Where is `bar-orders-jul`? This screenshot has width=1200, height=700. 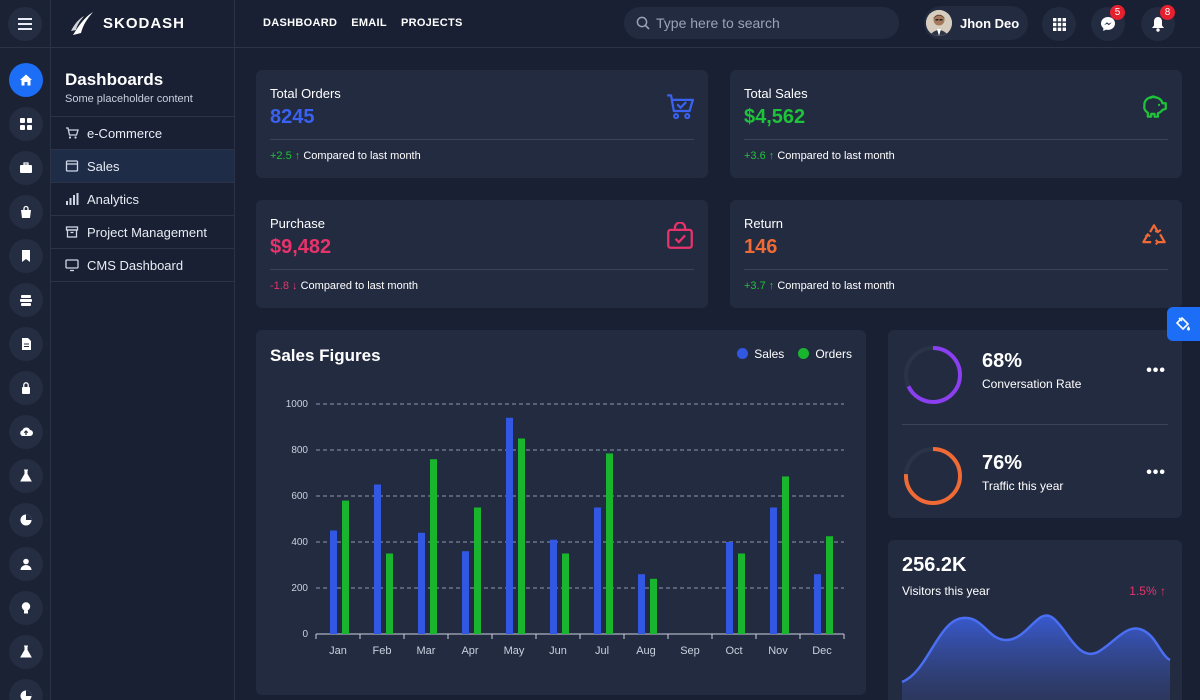
bar-orders-jul is located at coordinates (609, 543).